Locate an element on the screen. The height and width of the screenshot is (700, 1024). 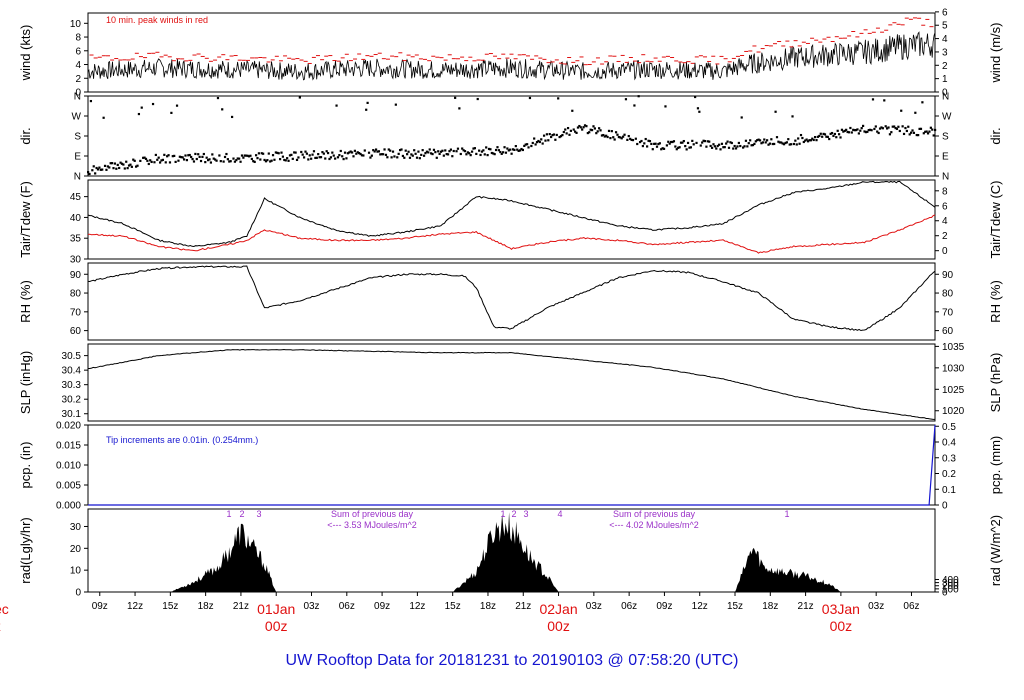
series-wind-line is located at coordinates (511, 56).